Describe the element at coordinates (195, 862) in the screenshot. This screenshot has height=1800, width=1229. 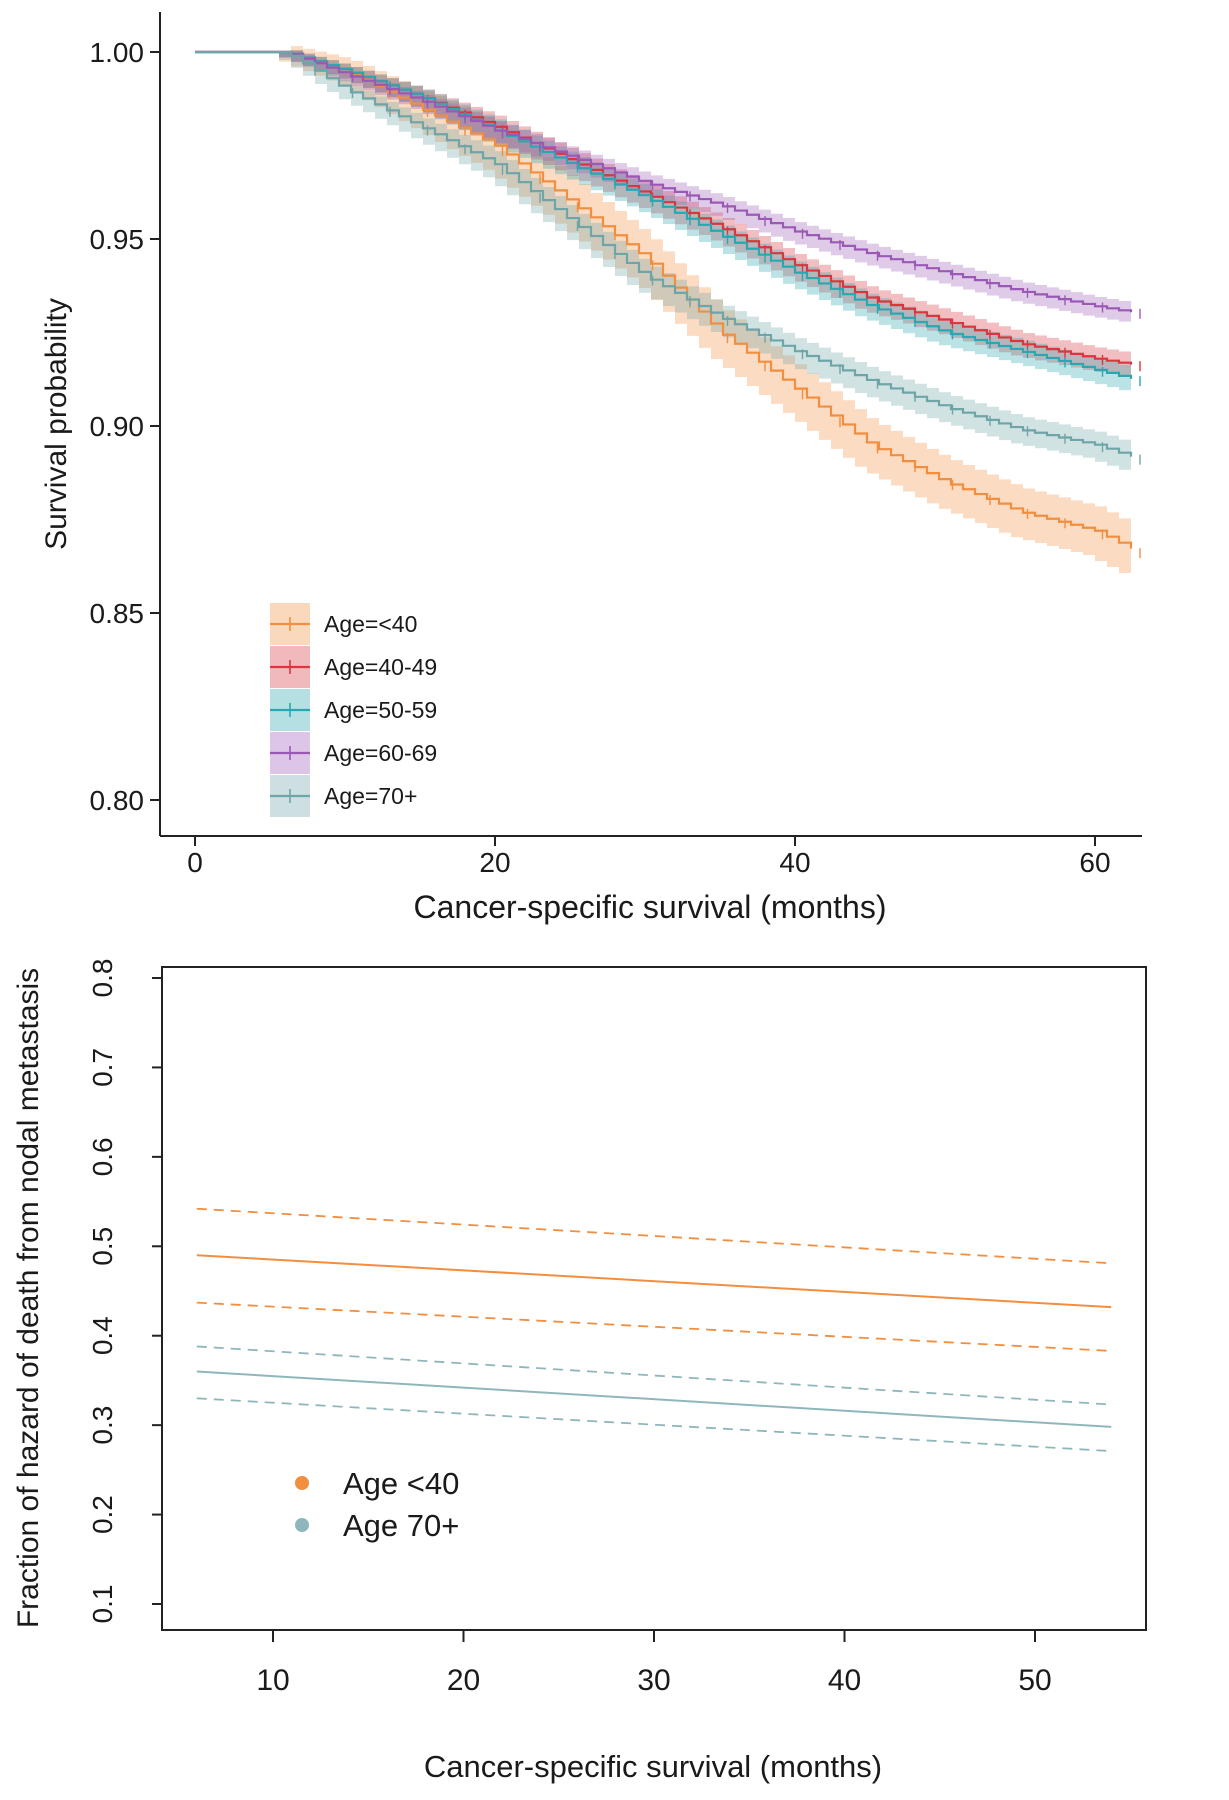
I see `km-x-tick-label: 0` at that location.